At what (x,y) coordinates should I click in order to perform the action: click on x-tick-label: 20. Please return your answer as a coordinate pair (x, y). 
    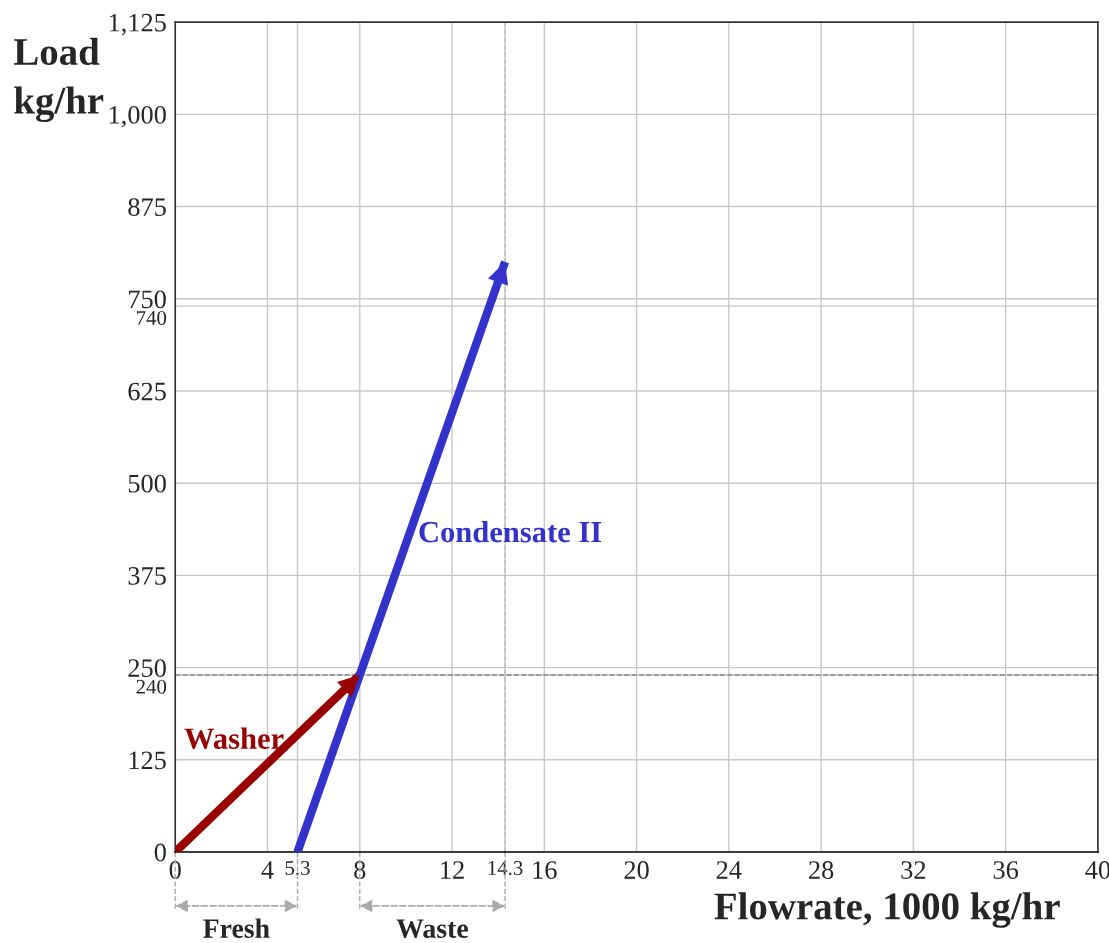
    Looking at the image, I should click on (636, 870).